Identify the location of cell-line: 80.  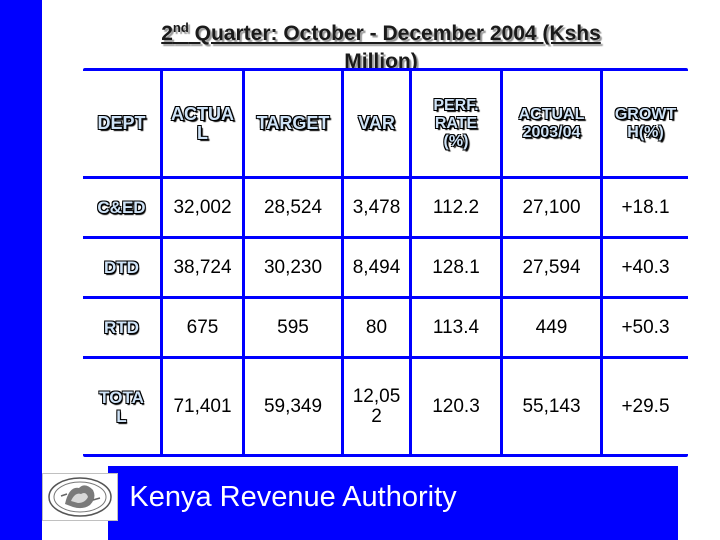
(376, 327).